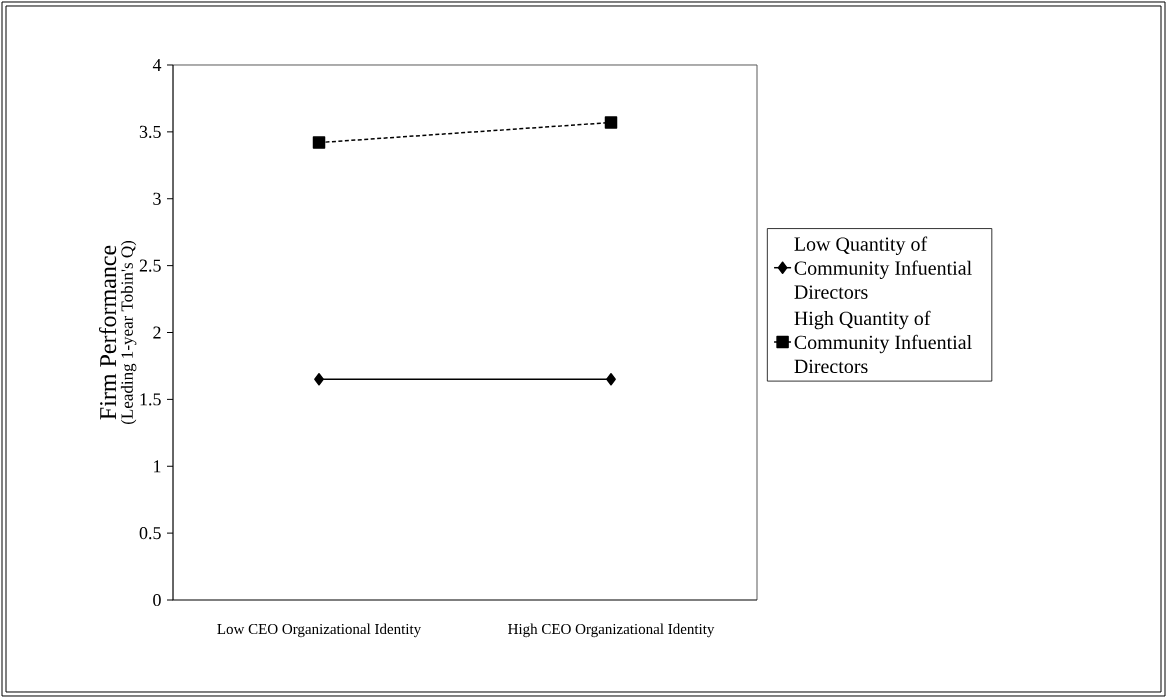 The height and width of the screenshot is (698, 1167). What do you see at coordinates (611, 630) in the screenshot?
I see `x-tick-label: High CEO Organizational Identity` at bounding box center [611, 630].